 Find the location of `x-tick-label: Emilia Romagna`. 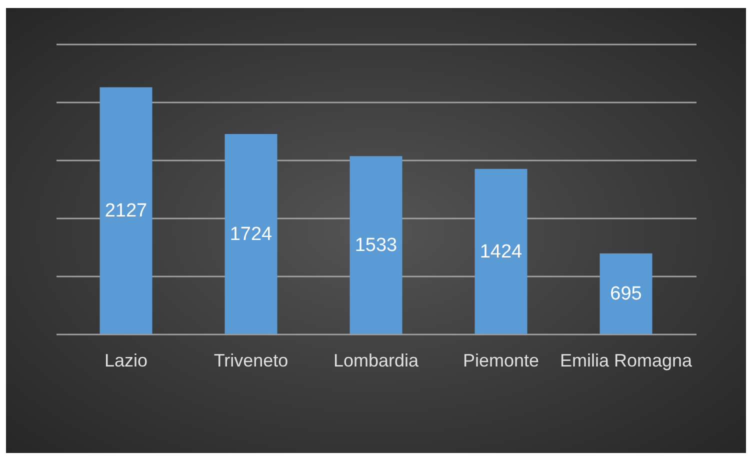

x-tick-label: Emilia Romagna is located at coordinates (627, 360).